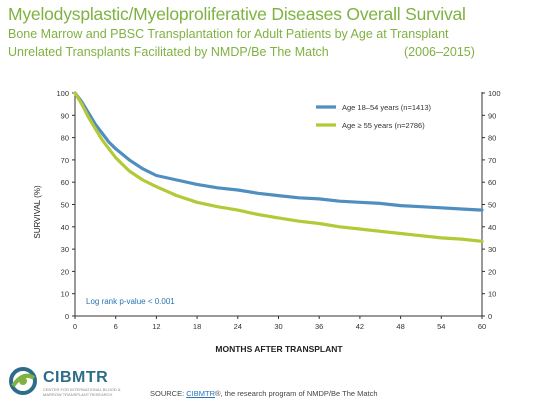 This screenshot has height=404, width=537. Describe the element at coordinates (279, 349) in the screenshot. I see `x-axis-label: MONTHS AFTER TRANSPLANT` at that location.